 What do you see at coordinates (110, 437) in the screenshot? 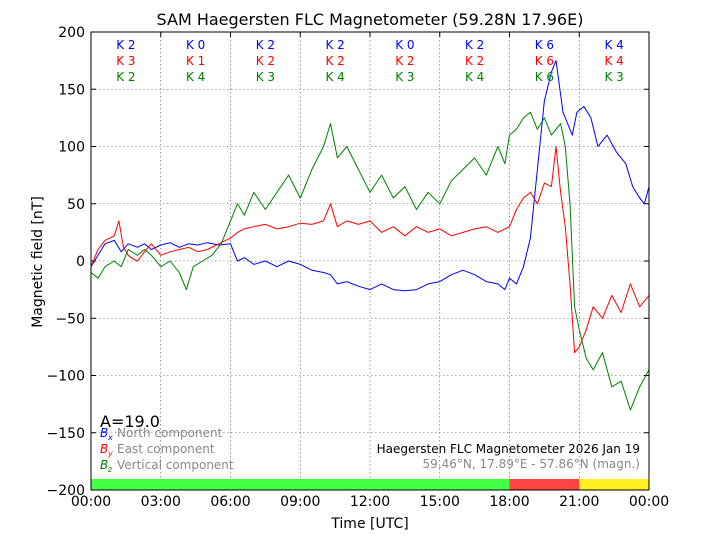
I see `legend-symbol-subscript: x` at bounding box center [110, 437].